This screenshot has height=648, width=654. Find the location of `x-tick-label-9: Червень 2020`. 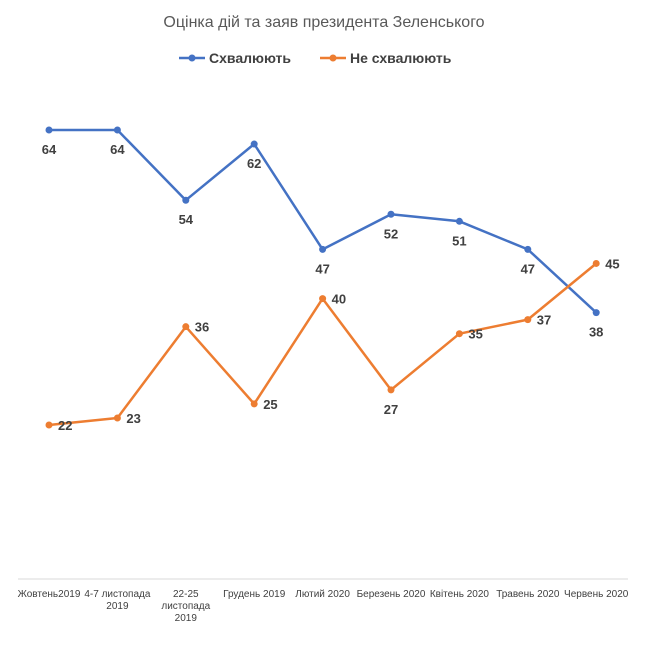

x-tick-label-9: Червень 2020 is located at coordinates (596, 594).